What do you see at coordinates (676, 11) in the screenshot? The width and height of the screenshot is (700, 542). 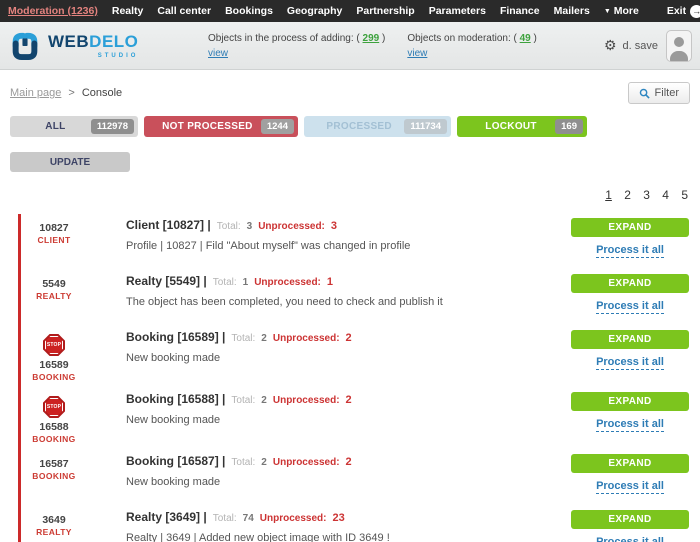 I see `exit-label: Exit` at bounding box center [676, 11].